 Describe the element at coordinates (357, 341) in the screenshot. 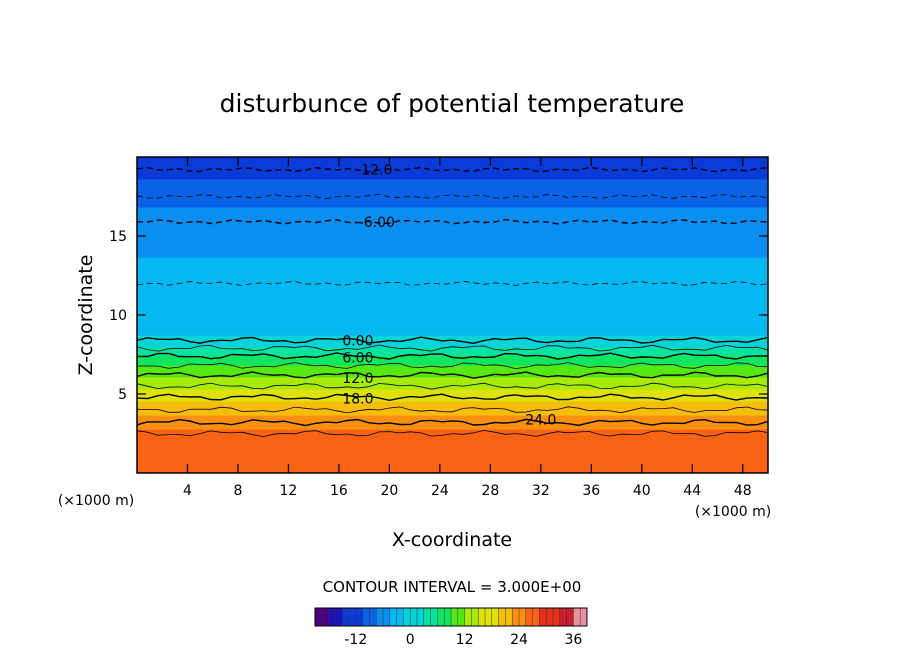

I see `contour-label: 0.00` at that location.